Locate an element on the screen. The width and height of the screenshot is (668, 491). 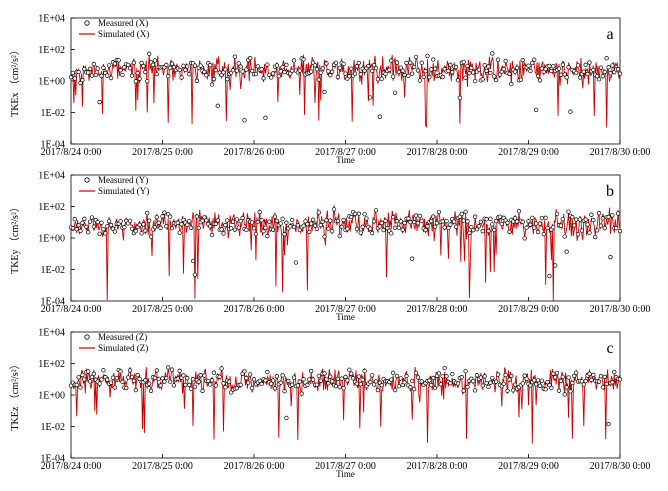
x-axis-title: Time is located at coordinates (345, 474).